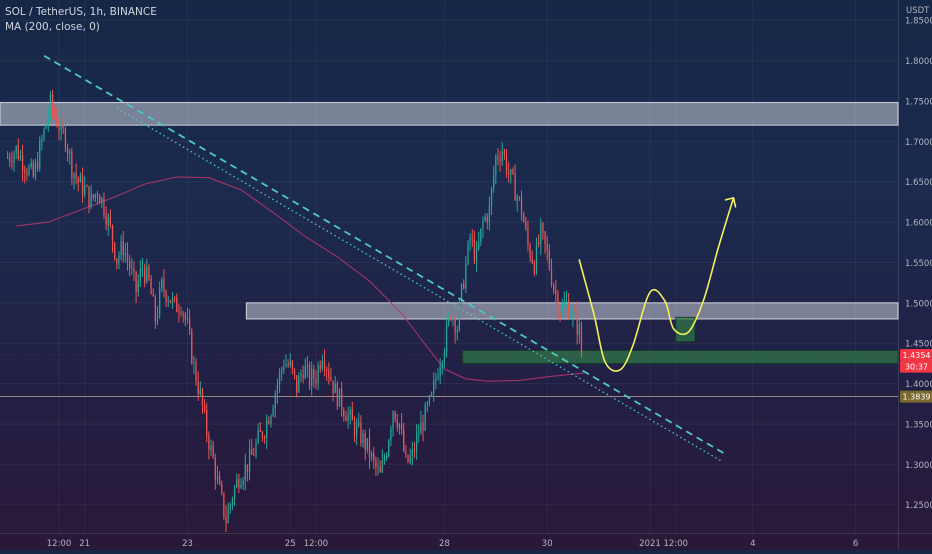  What do you see at coordinates (918, 425) in the screenshot?
I see `y-tick-label: 1.3500` at bounding box center [918, 425].